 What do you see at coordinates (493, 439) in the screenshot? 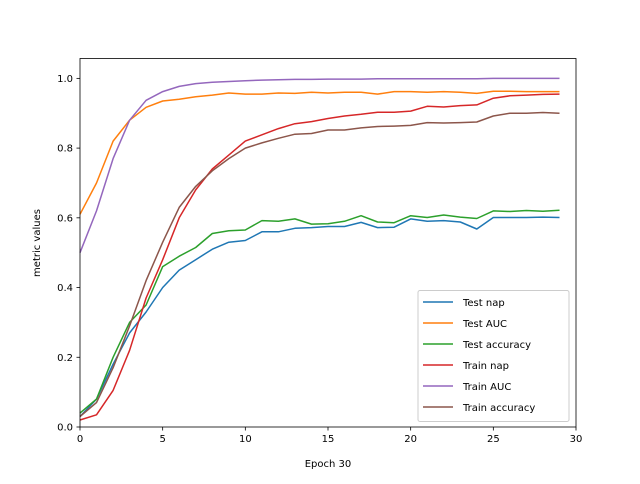
I see `x-tick-label: 25` at bounding box center [493, 439].